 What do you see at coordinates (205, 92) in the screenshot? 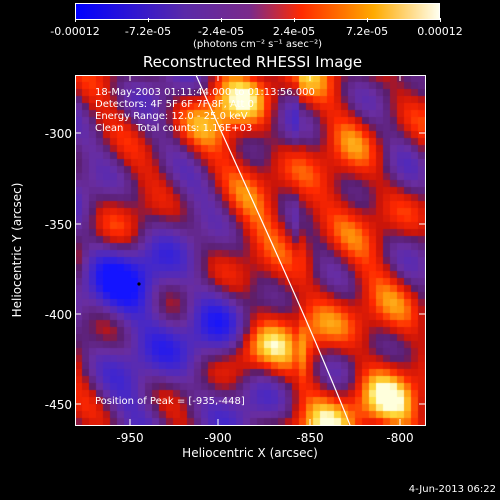
I see `info-line-time: 18-May-2003 01:11:44.000 to 01:13:56.000` at bounding box center [205, 92].